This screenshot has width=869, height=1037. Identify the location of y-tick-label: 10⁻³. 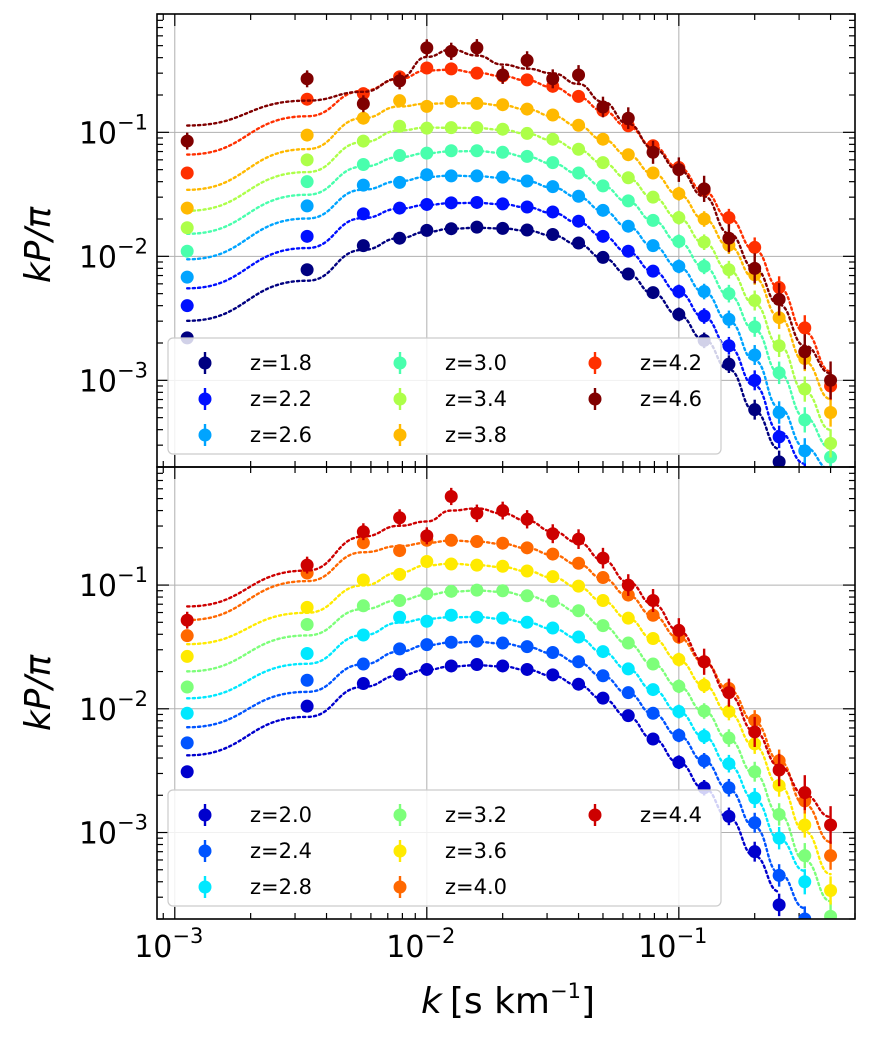
(113, 378).